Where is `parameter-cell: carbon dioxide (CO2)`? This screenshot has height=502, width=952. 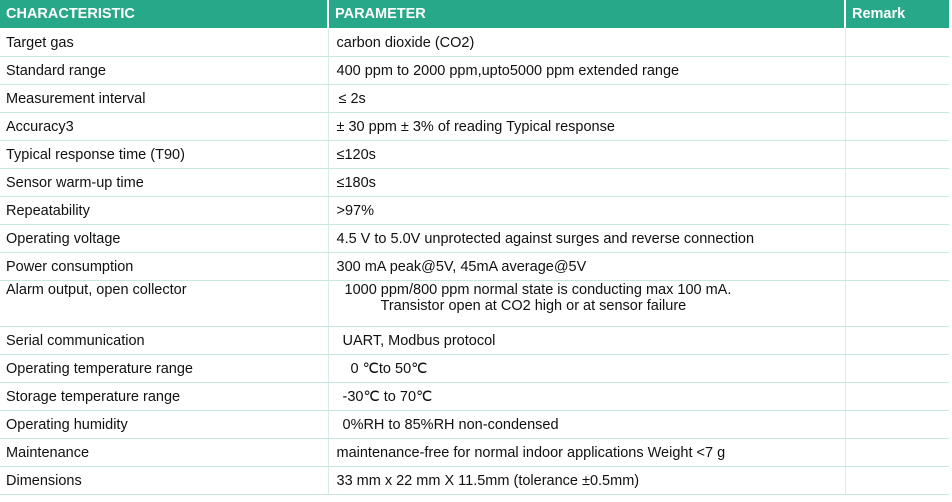 parameter-cell: carbon dioxide (CO2) is located at coordinates (587, 42).